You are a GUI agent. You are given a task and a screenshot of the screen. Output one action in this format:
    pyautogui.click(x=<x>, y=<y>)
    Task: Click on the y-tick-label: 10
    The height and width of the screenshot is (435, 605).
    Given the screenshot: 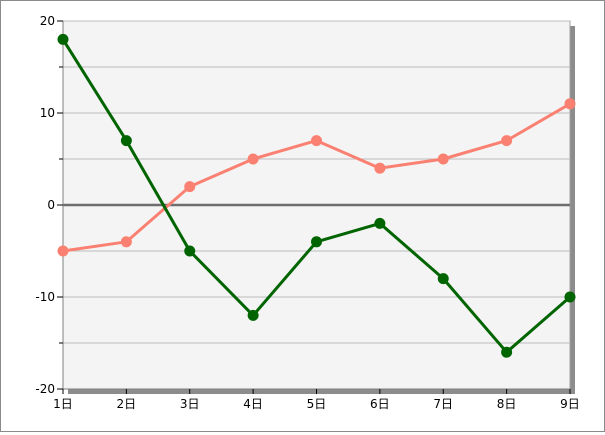 What is the action you would take?
    pyautogui.click(x=47, y=113)
    